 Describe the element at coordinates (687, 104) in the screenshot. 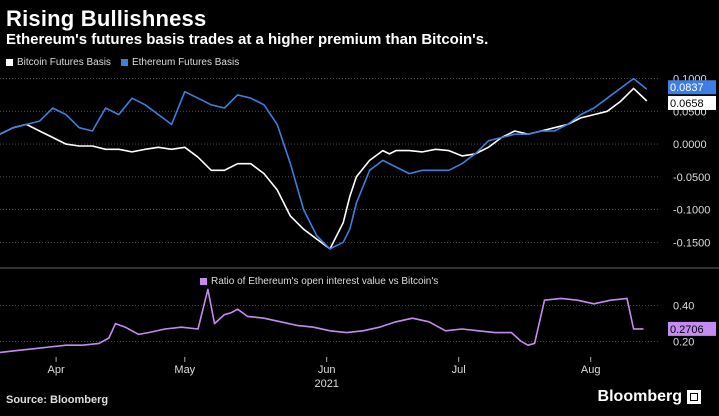

I see `last-value-label: 0.0658` at that location.